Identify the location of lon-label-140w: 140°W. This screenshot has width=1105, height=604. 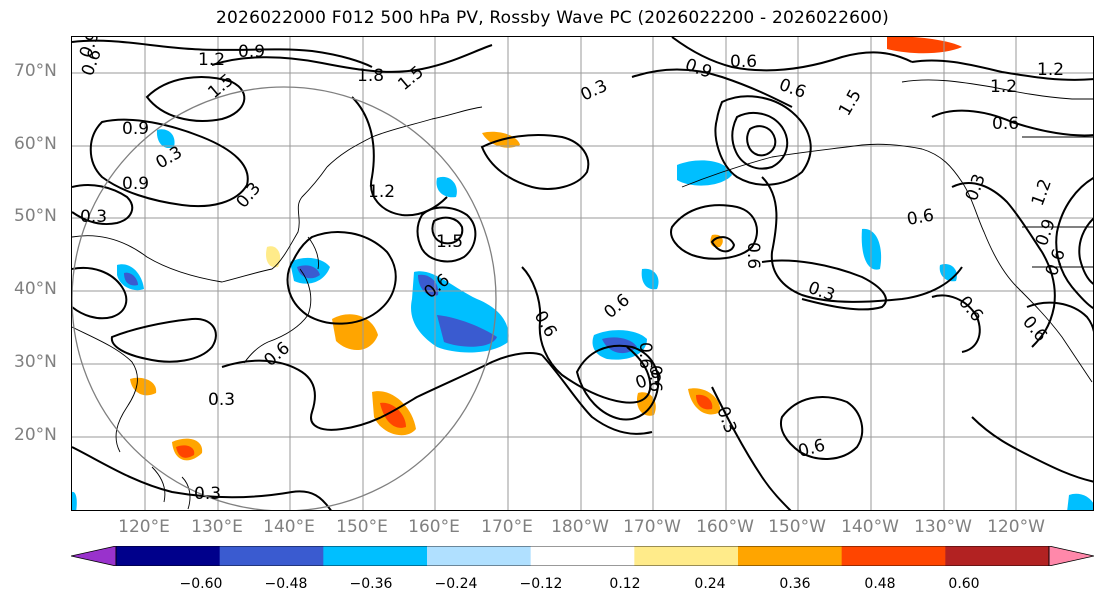
(870, 527).